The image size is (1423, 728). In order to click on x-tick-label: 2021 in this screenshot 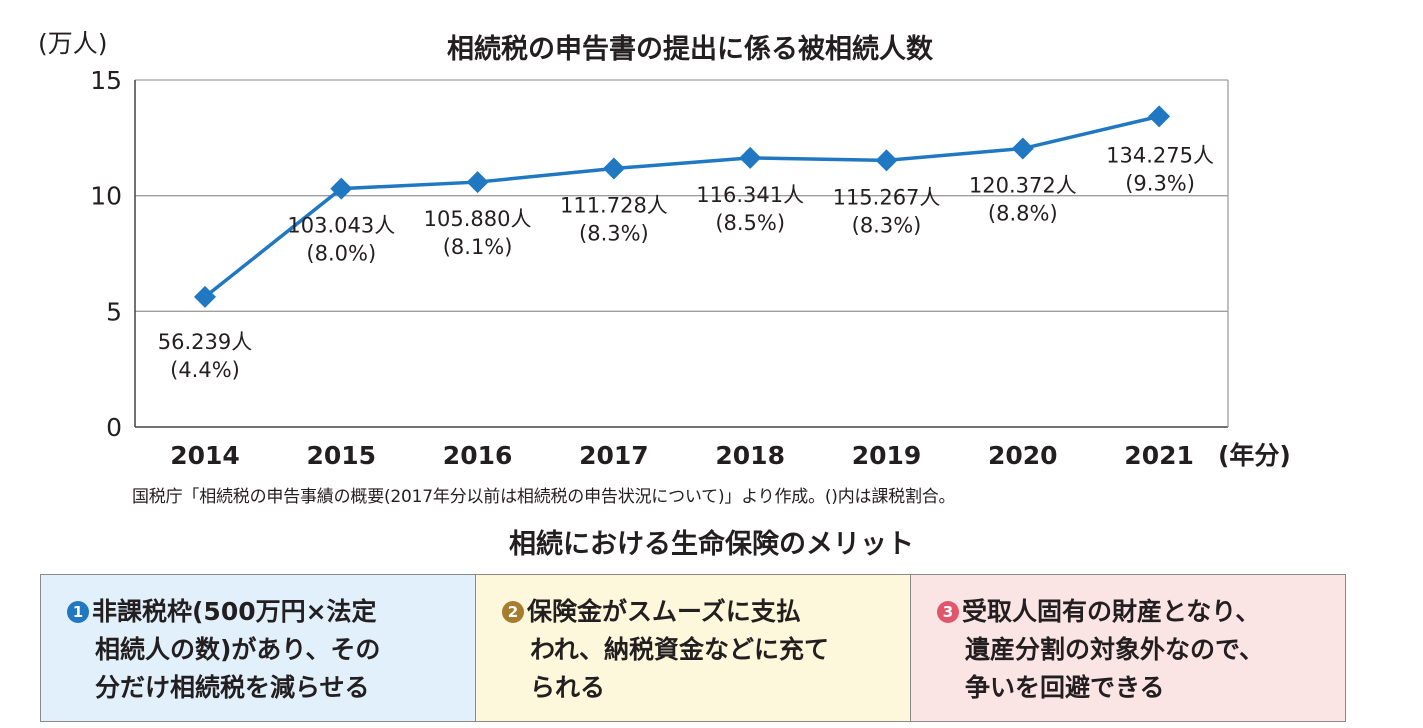, I will do `click(1159, 455)`.